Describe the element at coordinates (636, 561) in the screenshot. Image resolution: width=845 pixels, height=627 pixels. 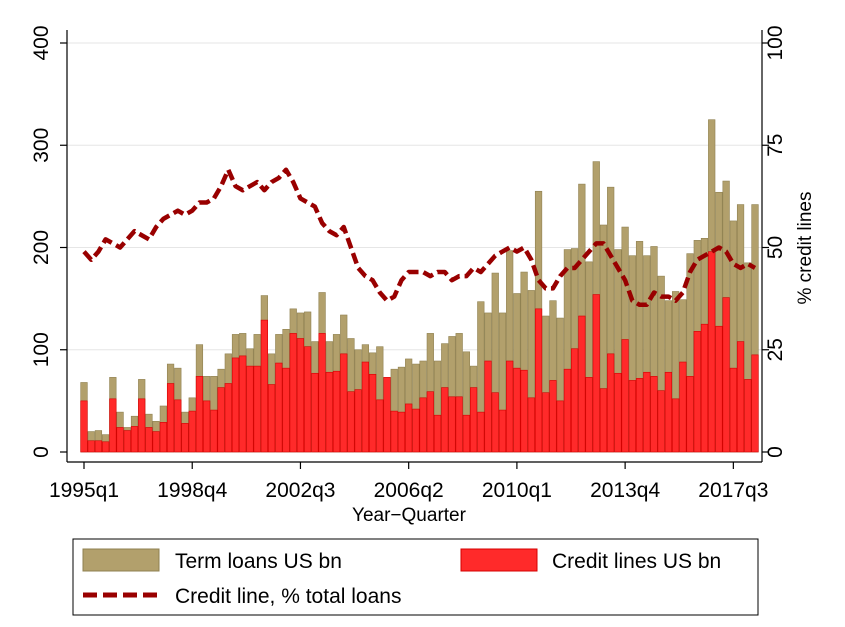
I see `legend-label-credit-lines: Credit lines US bn` at that location.